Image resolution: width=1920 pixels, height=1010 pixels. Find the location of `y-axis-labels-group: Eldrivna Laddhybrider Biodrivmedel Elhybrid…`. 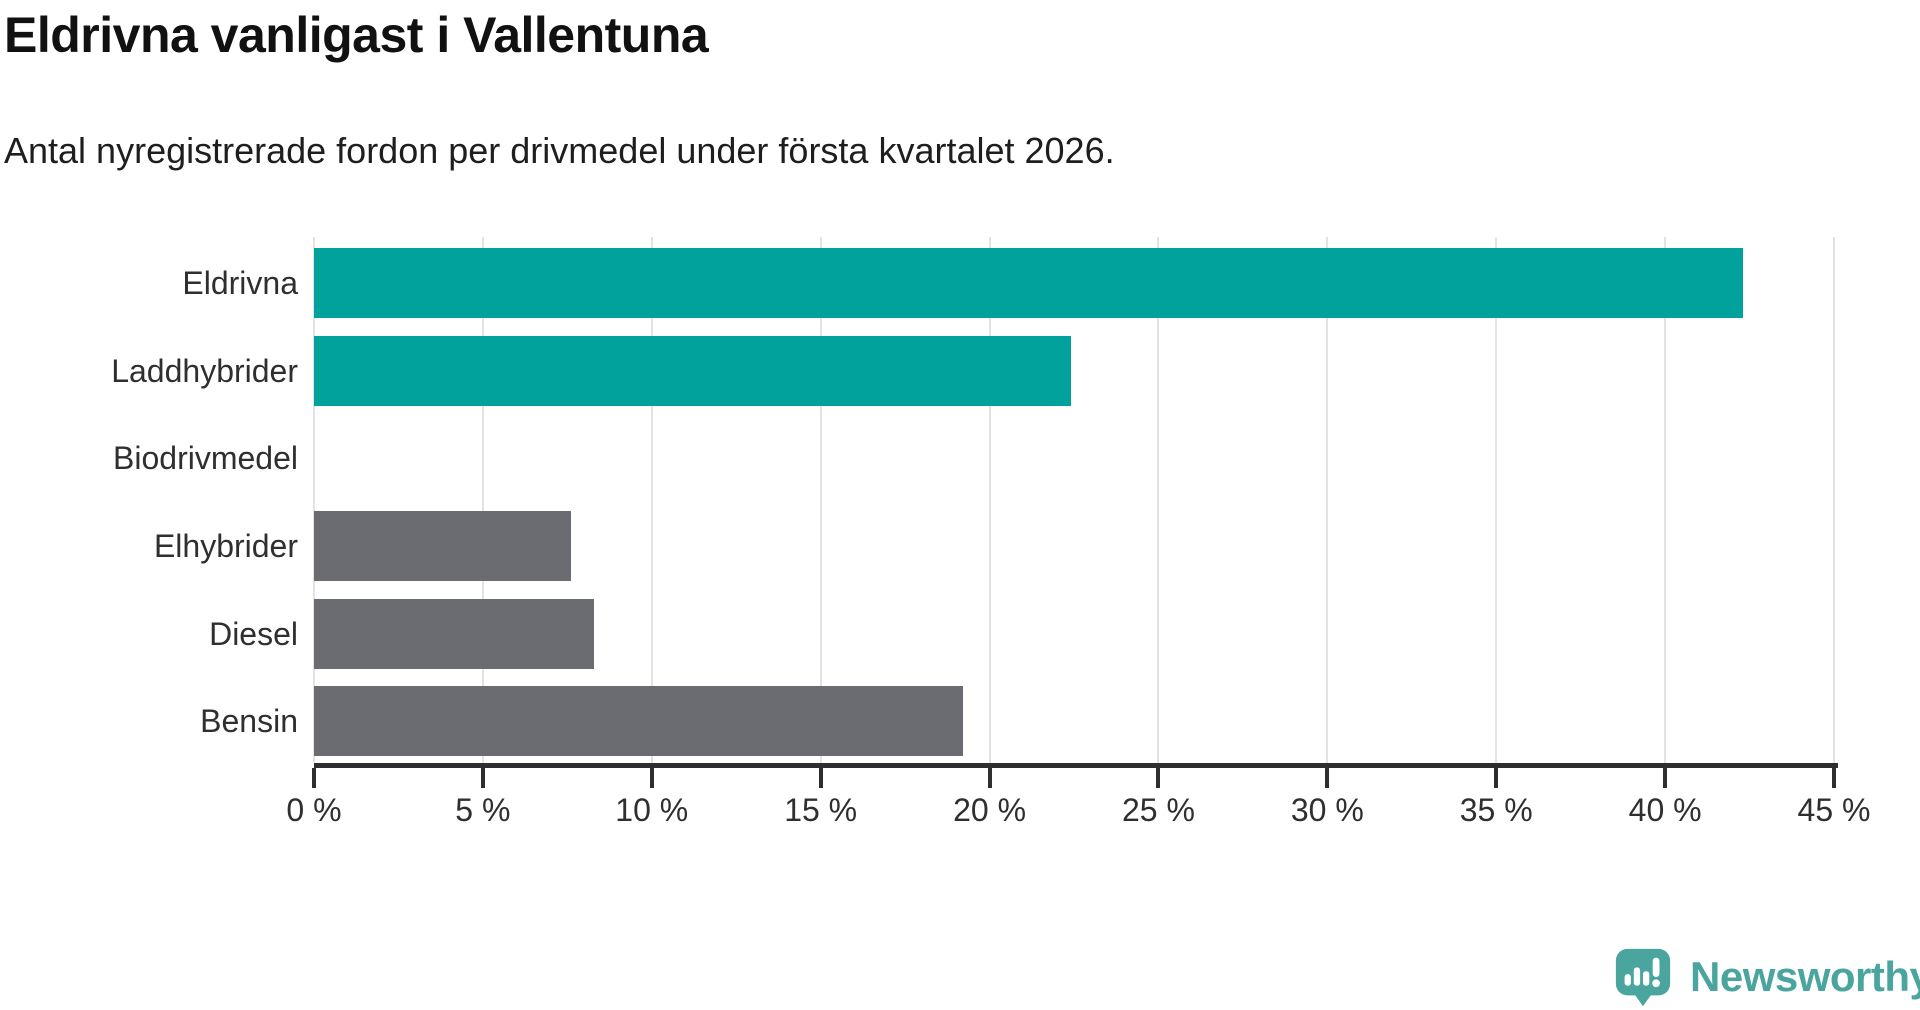

y-axis-labels-group: Eldrivna Laddhybrider Biodrivmedel Elhybrid… is located at coordinates (149, 500).